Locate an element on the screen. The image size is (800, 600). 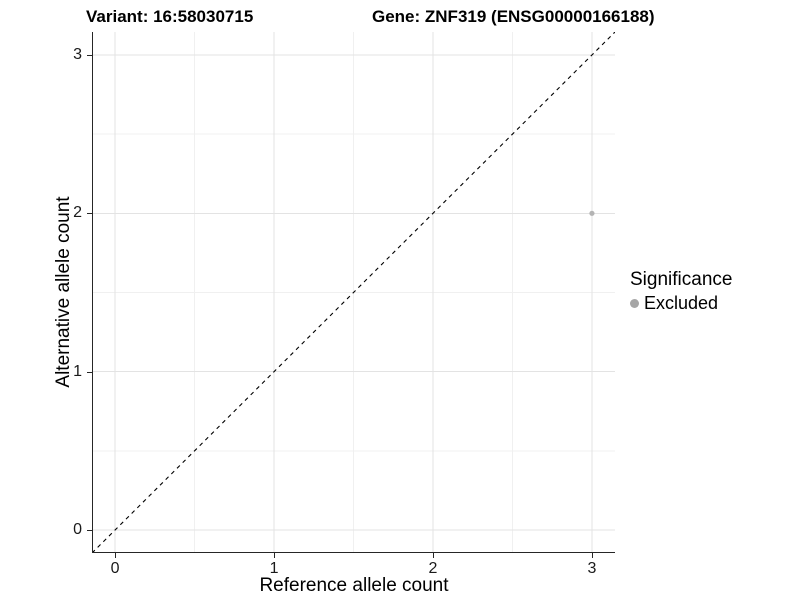
x-axis-tick-label: 1 is located at coordinates (274, 568).